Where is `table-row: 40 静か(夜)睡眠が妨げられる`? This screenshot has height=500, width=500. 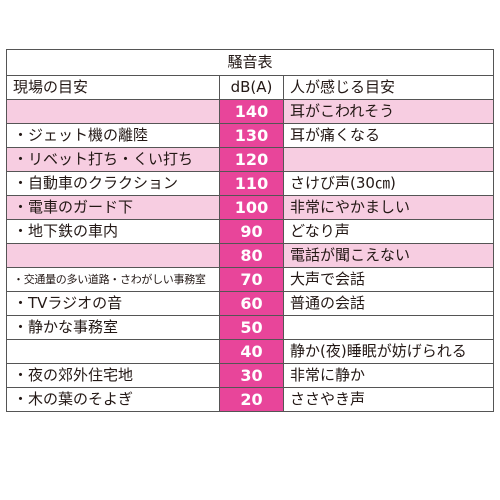
table-row: 40 静か(夜)睡眠が妨げられる is located at coordinates (250, 351).